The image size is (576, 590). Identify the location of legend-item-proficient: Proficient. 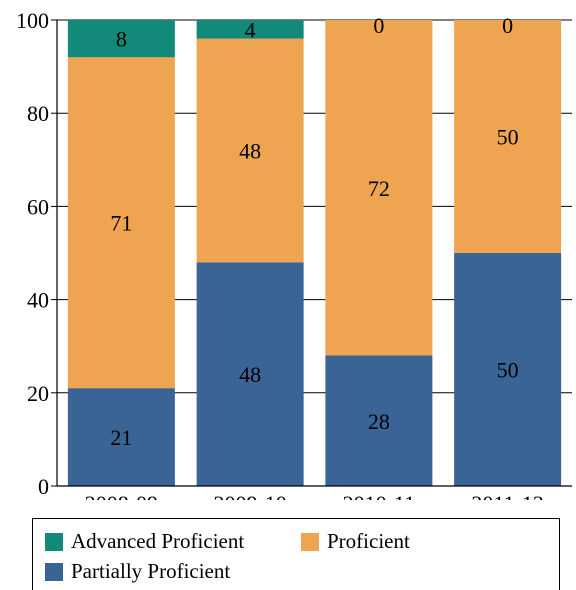
(355, 541).